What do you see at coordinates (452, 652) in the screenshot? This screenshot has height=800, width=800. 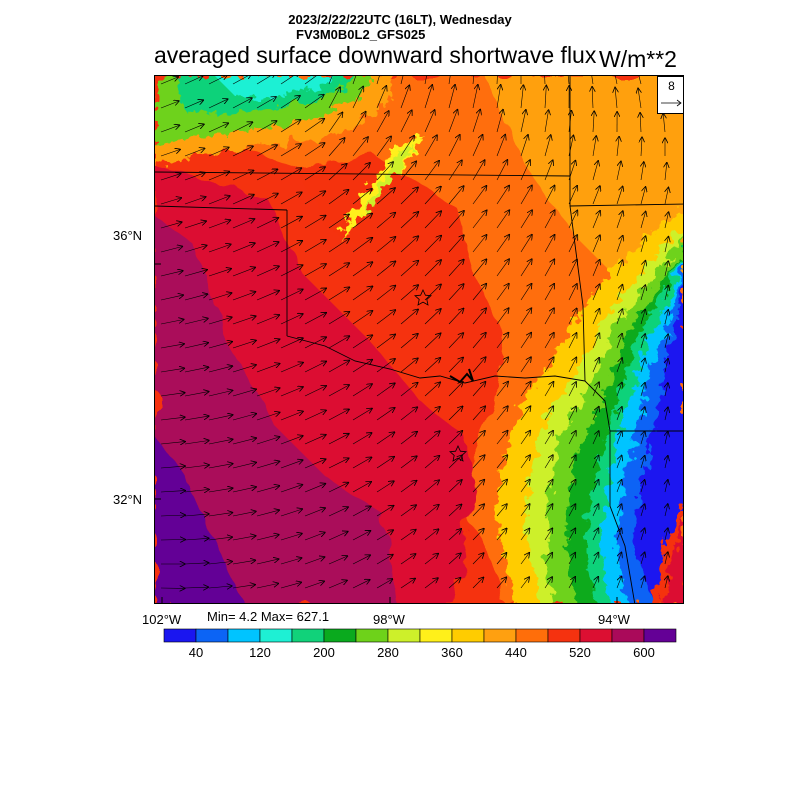 I see `colorbar-label: 360` at bounding box center [452, 652].